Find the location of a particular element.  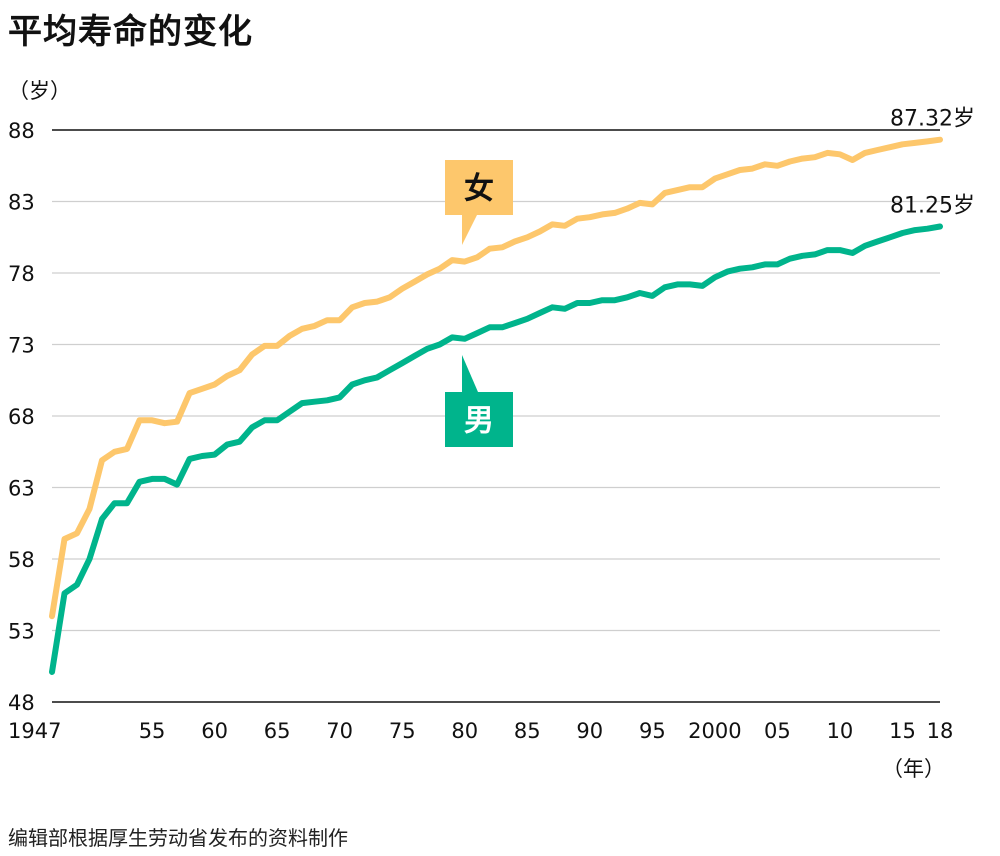

series-tag-label-1: 男 is located at coordinates (479, 421).